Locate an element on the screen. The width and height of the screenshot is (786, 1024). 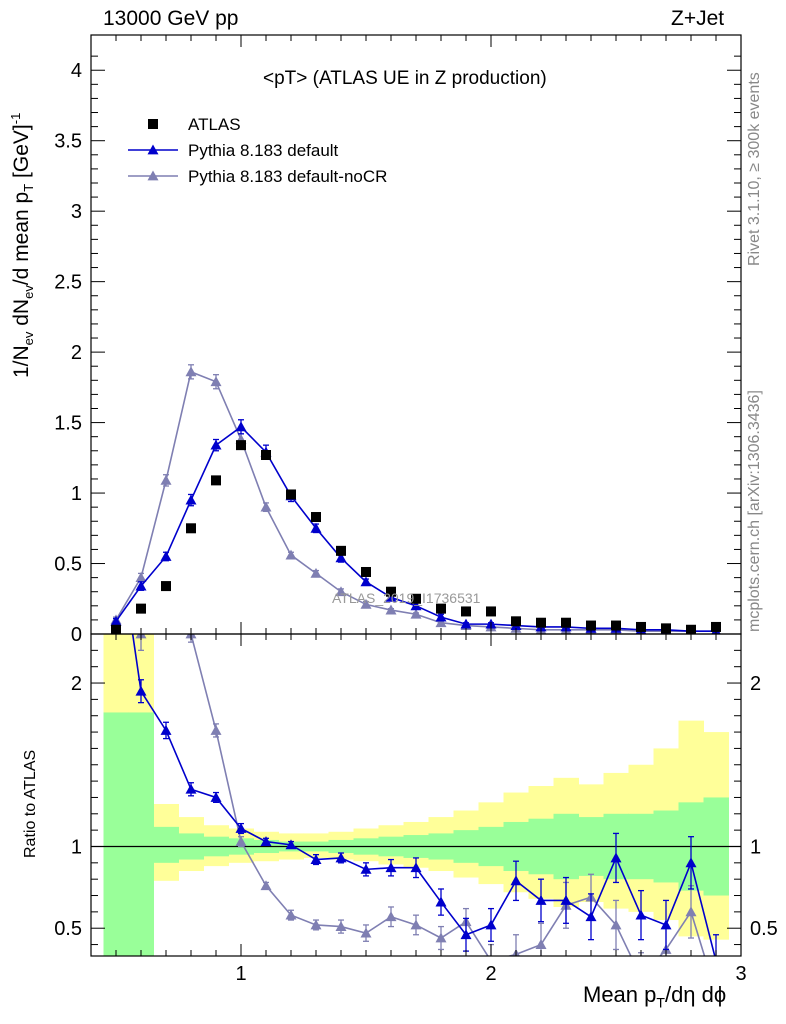
ratio-y-tick-label-right: 1 is located at coordinates (755, 847).